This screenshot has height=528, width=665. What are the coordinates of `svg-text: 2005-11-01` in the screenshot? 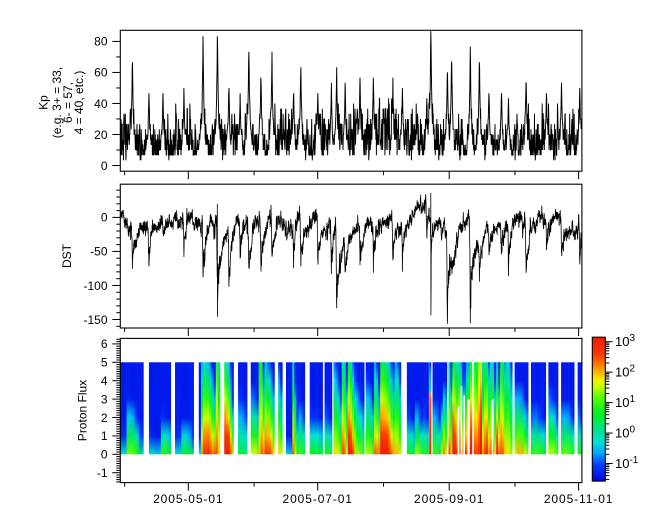 It's located at (579, 499).